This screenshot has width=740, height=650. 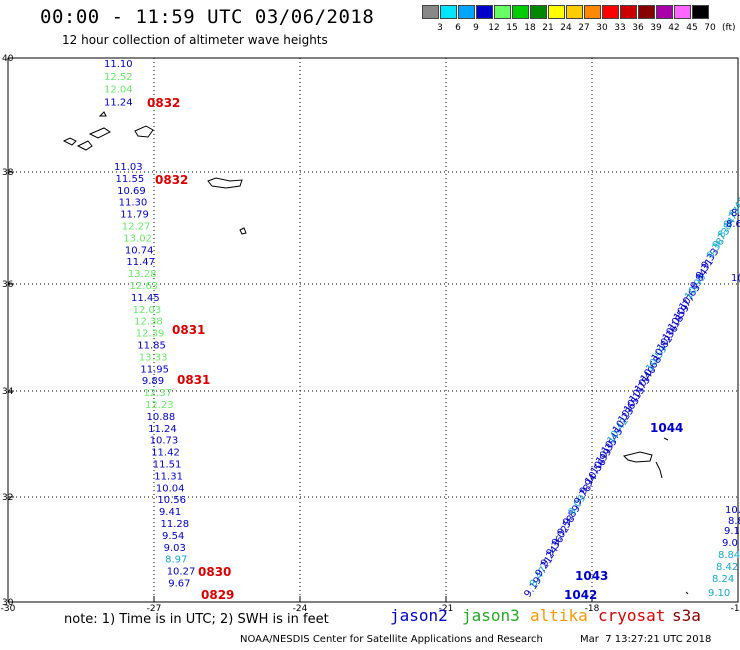 I want to click on left-track-value: 9.89, so click(x=153, y=381).